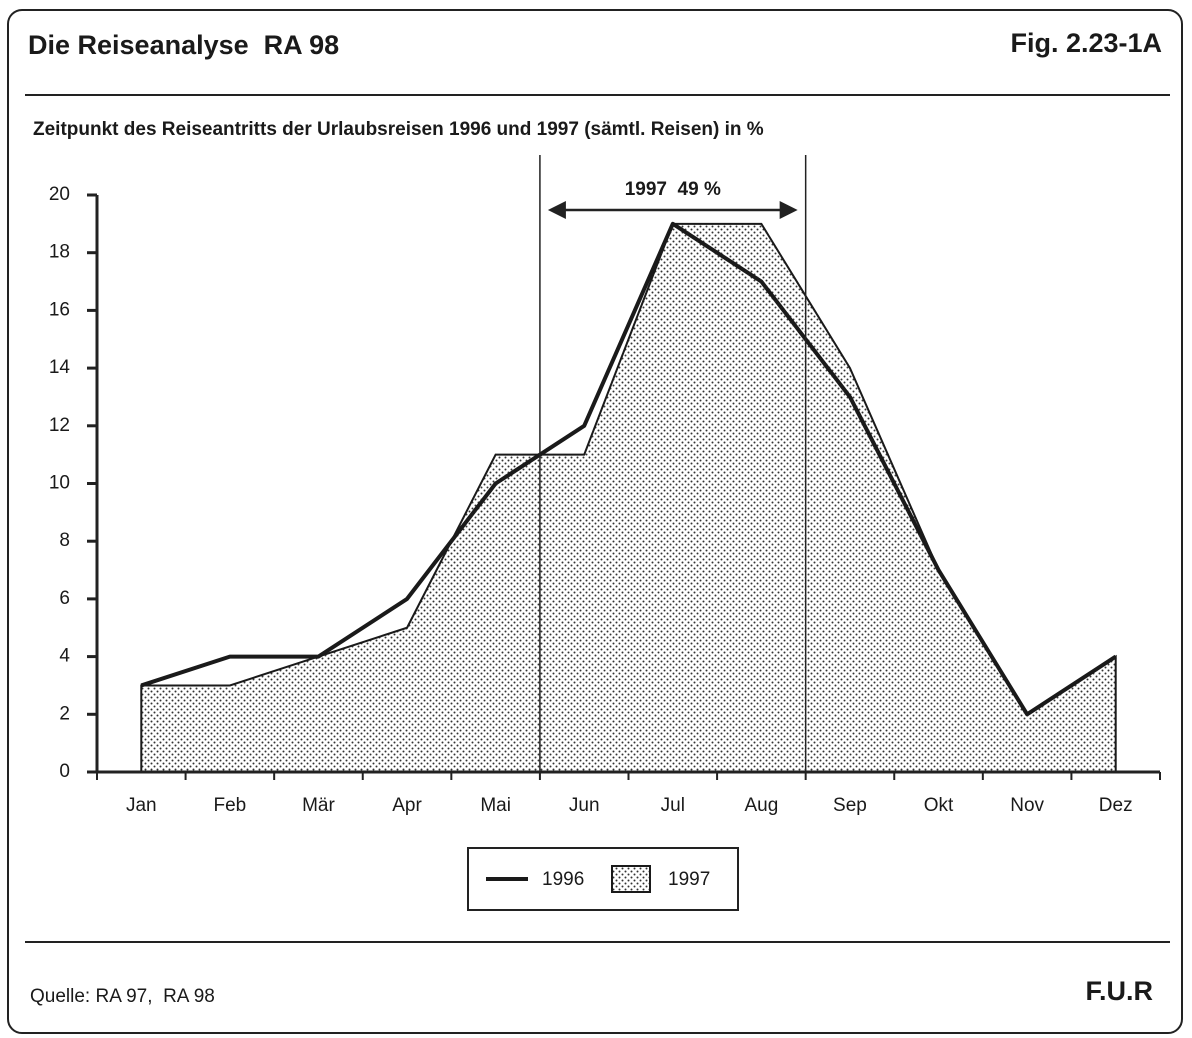  Describe the element at coordinates (1027, 805) in the screenshot. I see `x-tick-label: Nov` at that location.